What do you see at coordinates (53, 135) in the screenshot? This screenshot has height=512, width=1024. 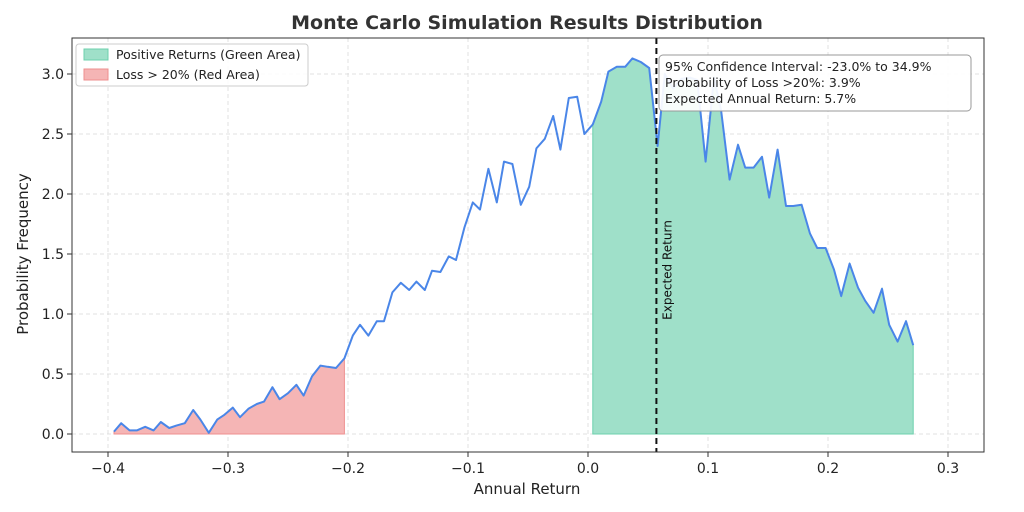 I see `y-tick-label: 2.5` at bounding box center [53, 135].